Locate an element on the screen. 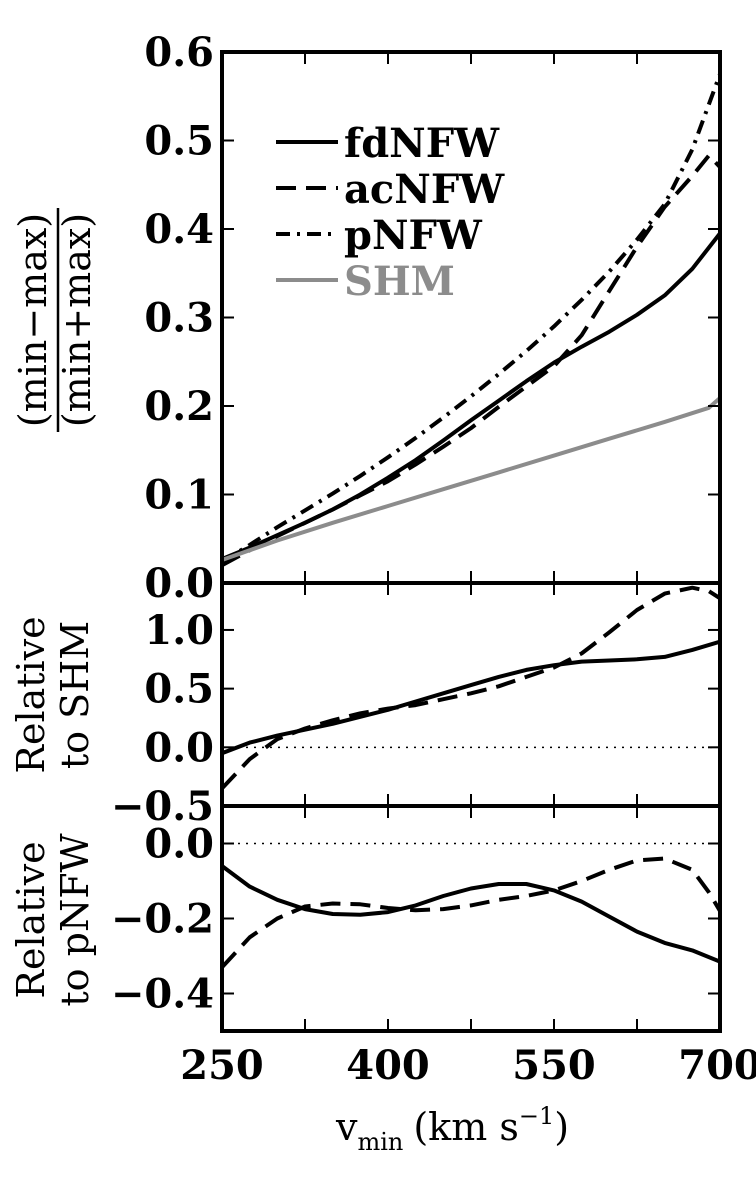  bottom-series-fdnfw-line is located at coordinates (471, 914).